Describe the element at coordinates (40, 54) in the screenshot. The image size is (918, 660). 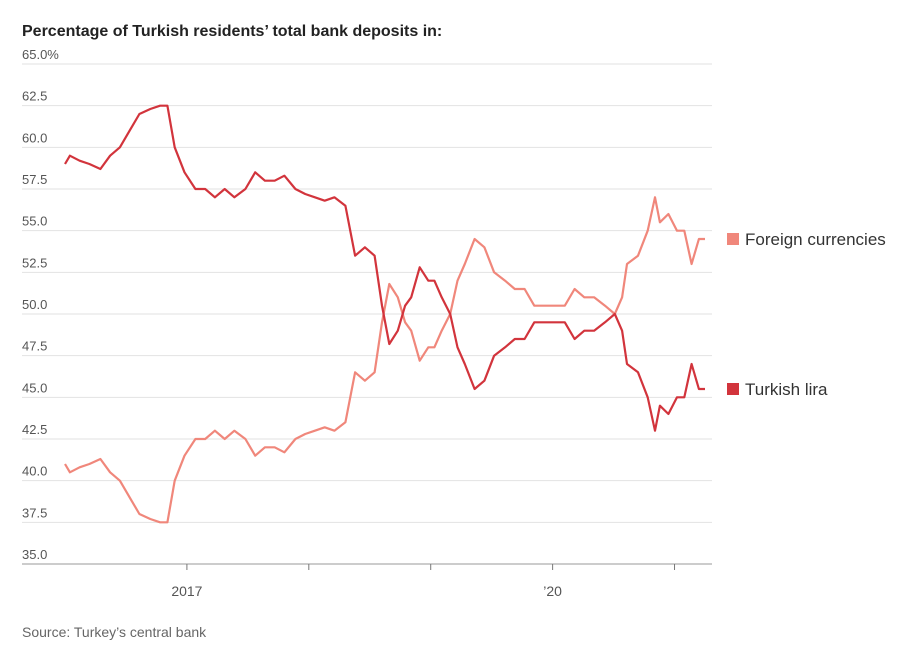
I see `y-tick-label: 65.0%` at that location.